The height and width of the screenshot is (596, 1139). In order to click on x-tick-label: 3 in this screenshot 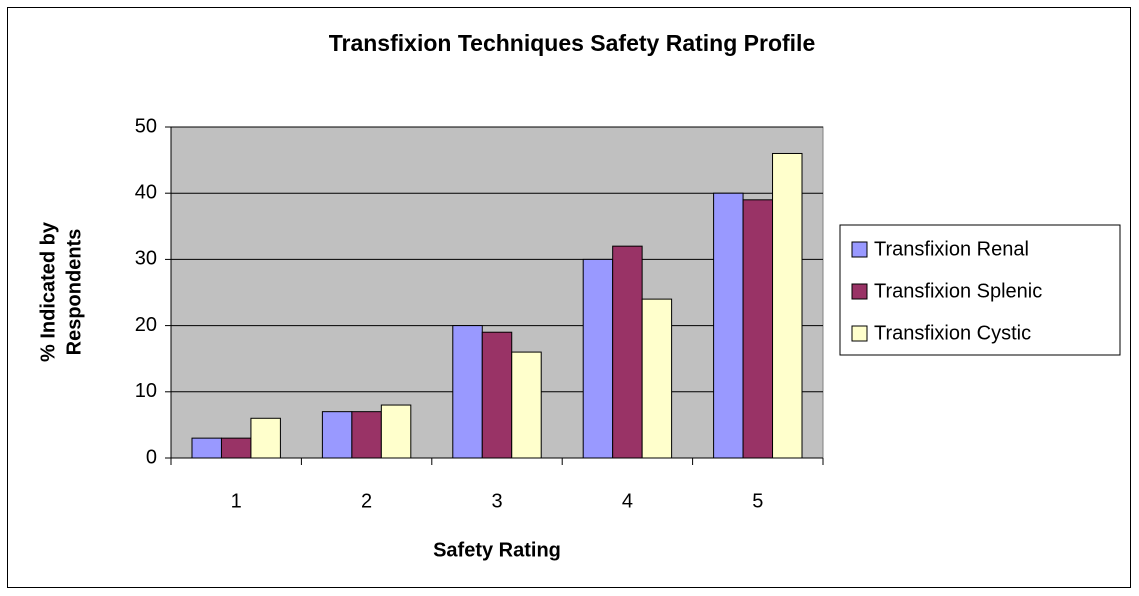, I will do `click(496, 501)`.